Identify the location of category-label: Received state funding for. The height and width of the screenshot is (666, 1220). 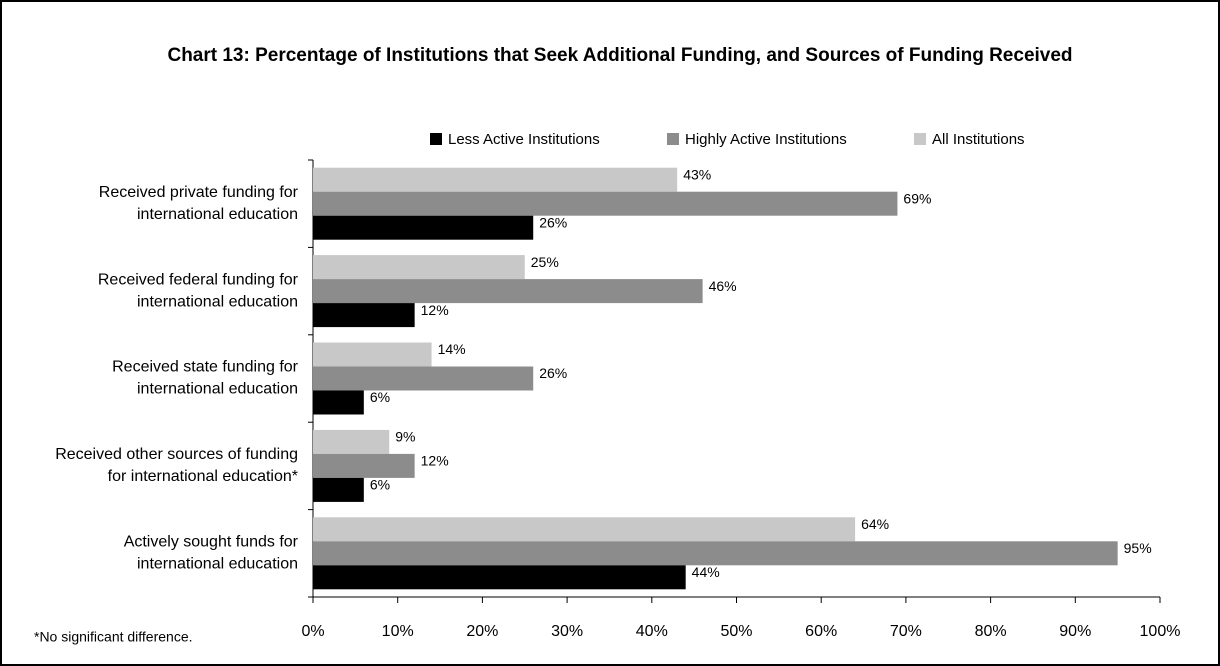
(205, 367).